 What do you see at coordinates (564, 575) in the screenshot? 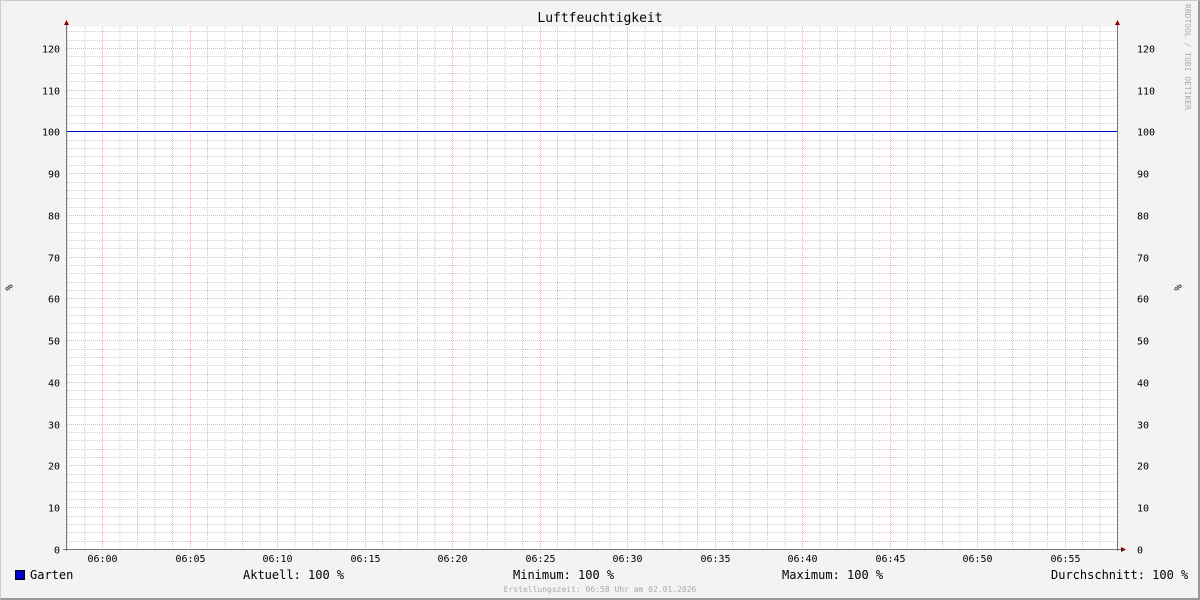
I see `legend-minimum: Minimum: 100 %` at bounding box center [564, 575].